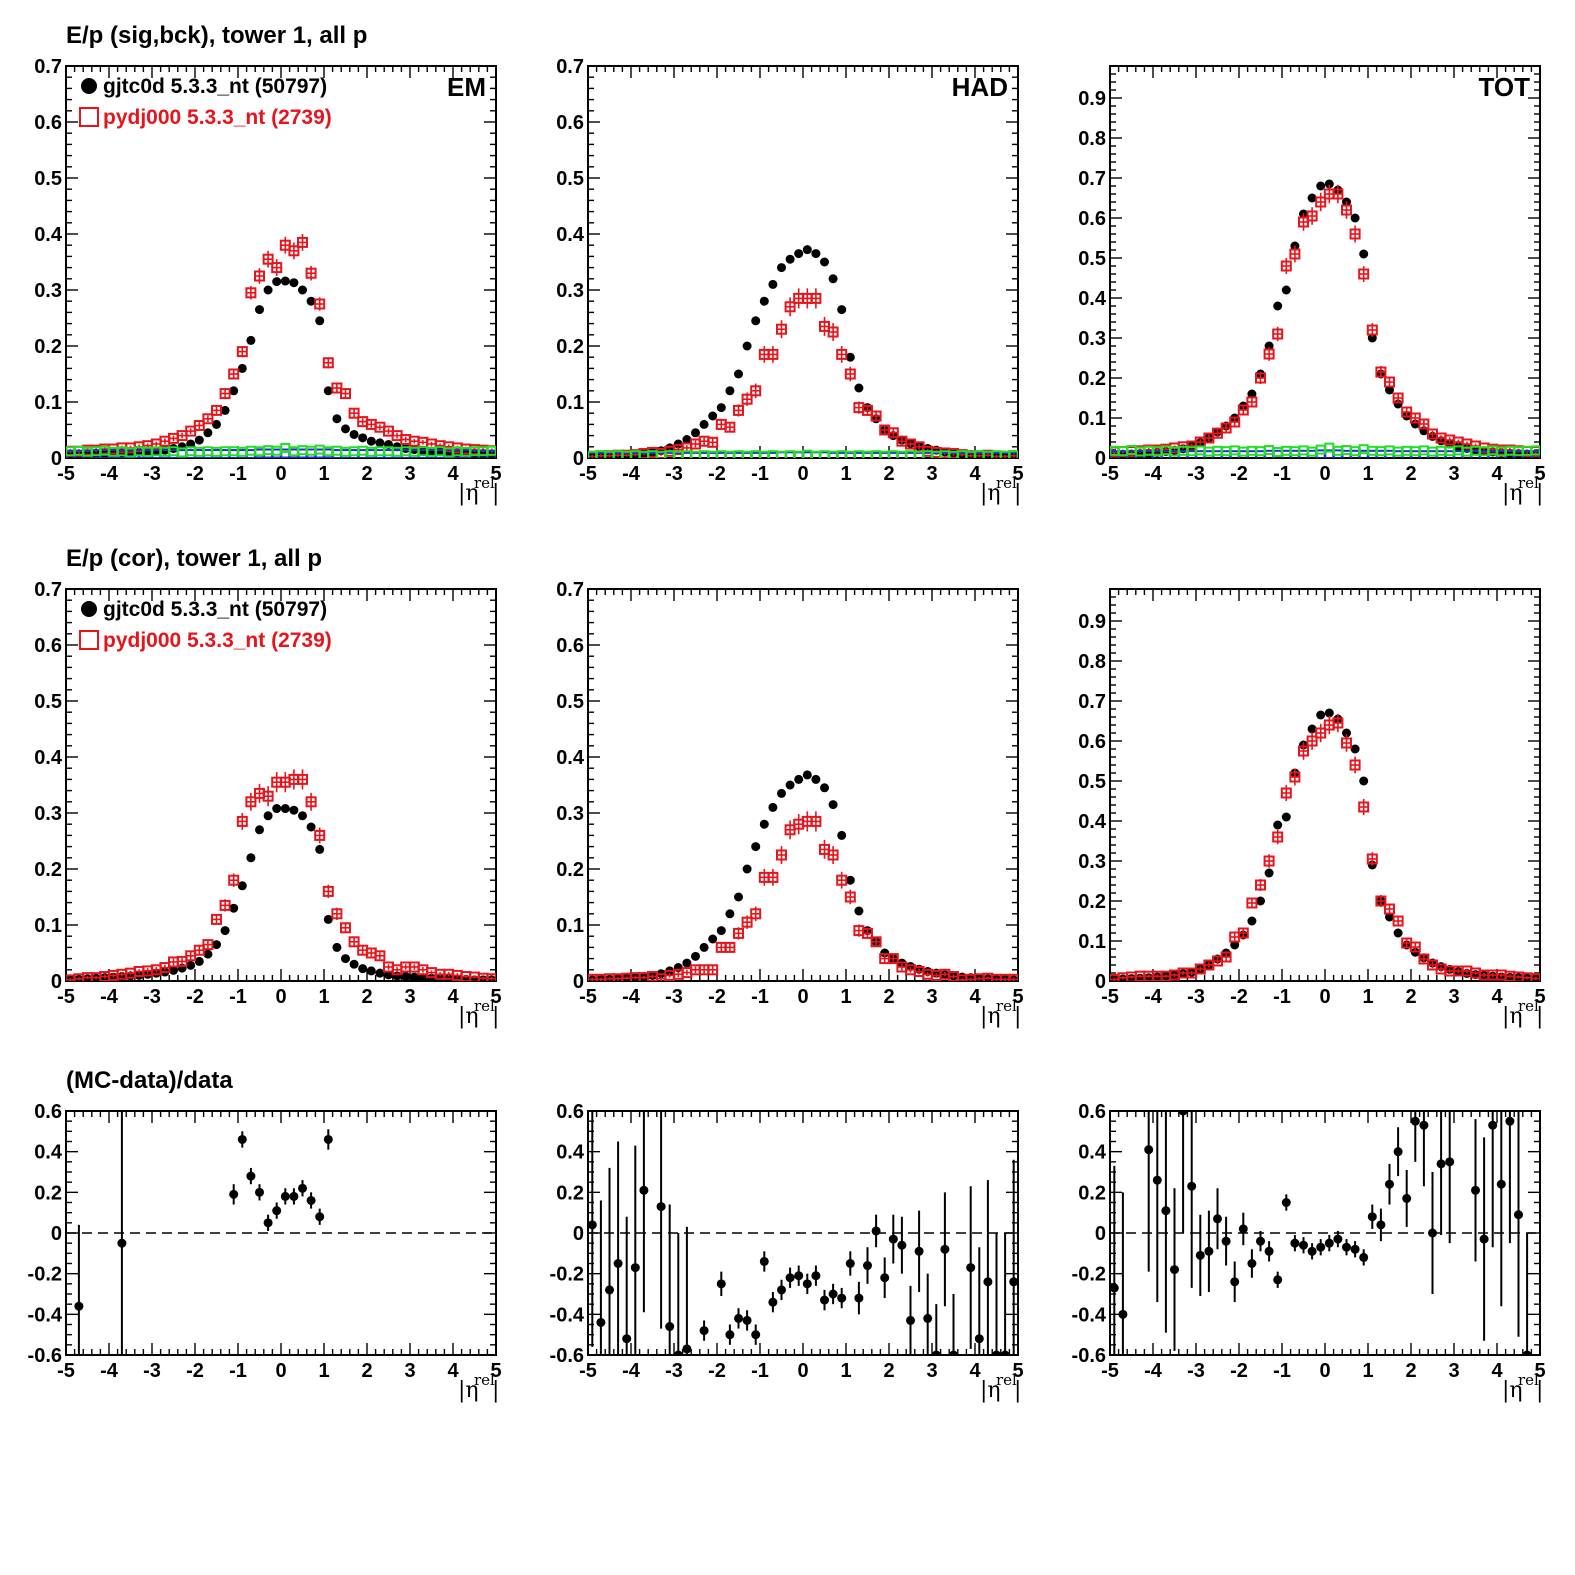 This screenshot has height=1575, width=1575. What do you see at coordinates (931, 997) in the screenshot?
I see `x-tick-label: 3` at bounding box center [931, 997].